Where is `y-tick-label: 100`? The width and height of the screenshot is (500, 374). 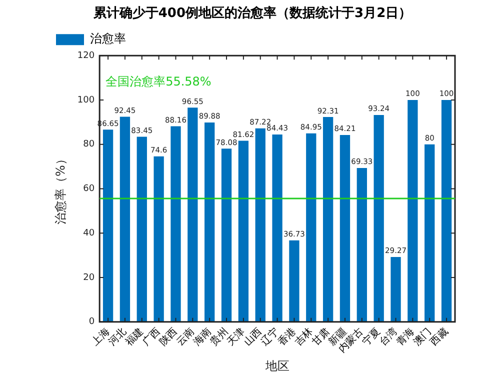
y-tick-label: 100 is located at coordinates (86, 100).